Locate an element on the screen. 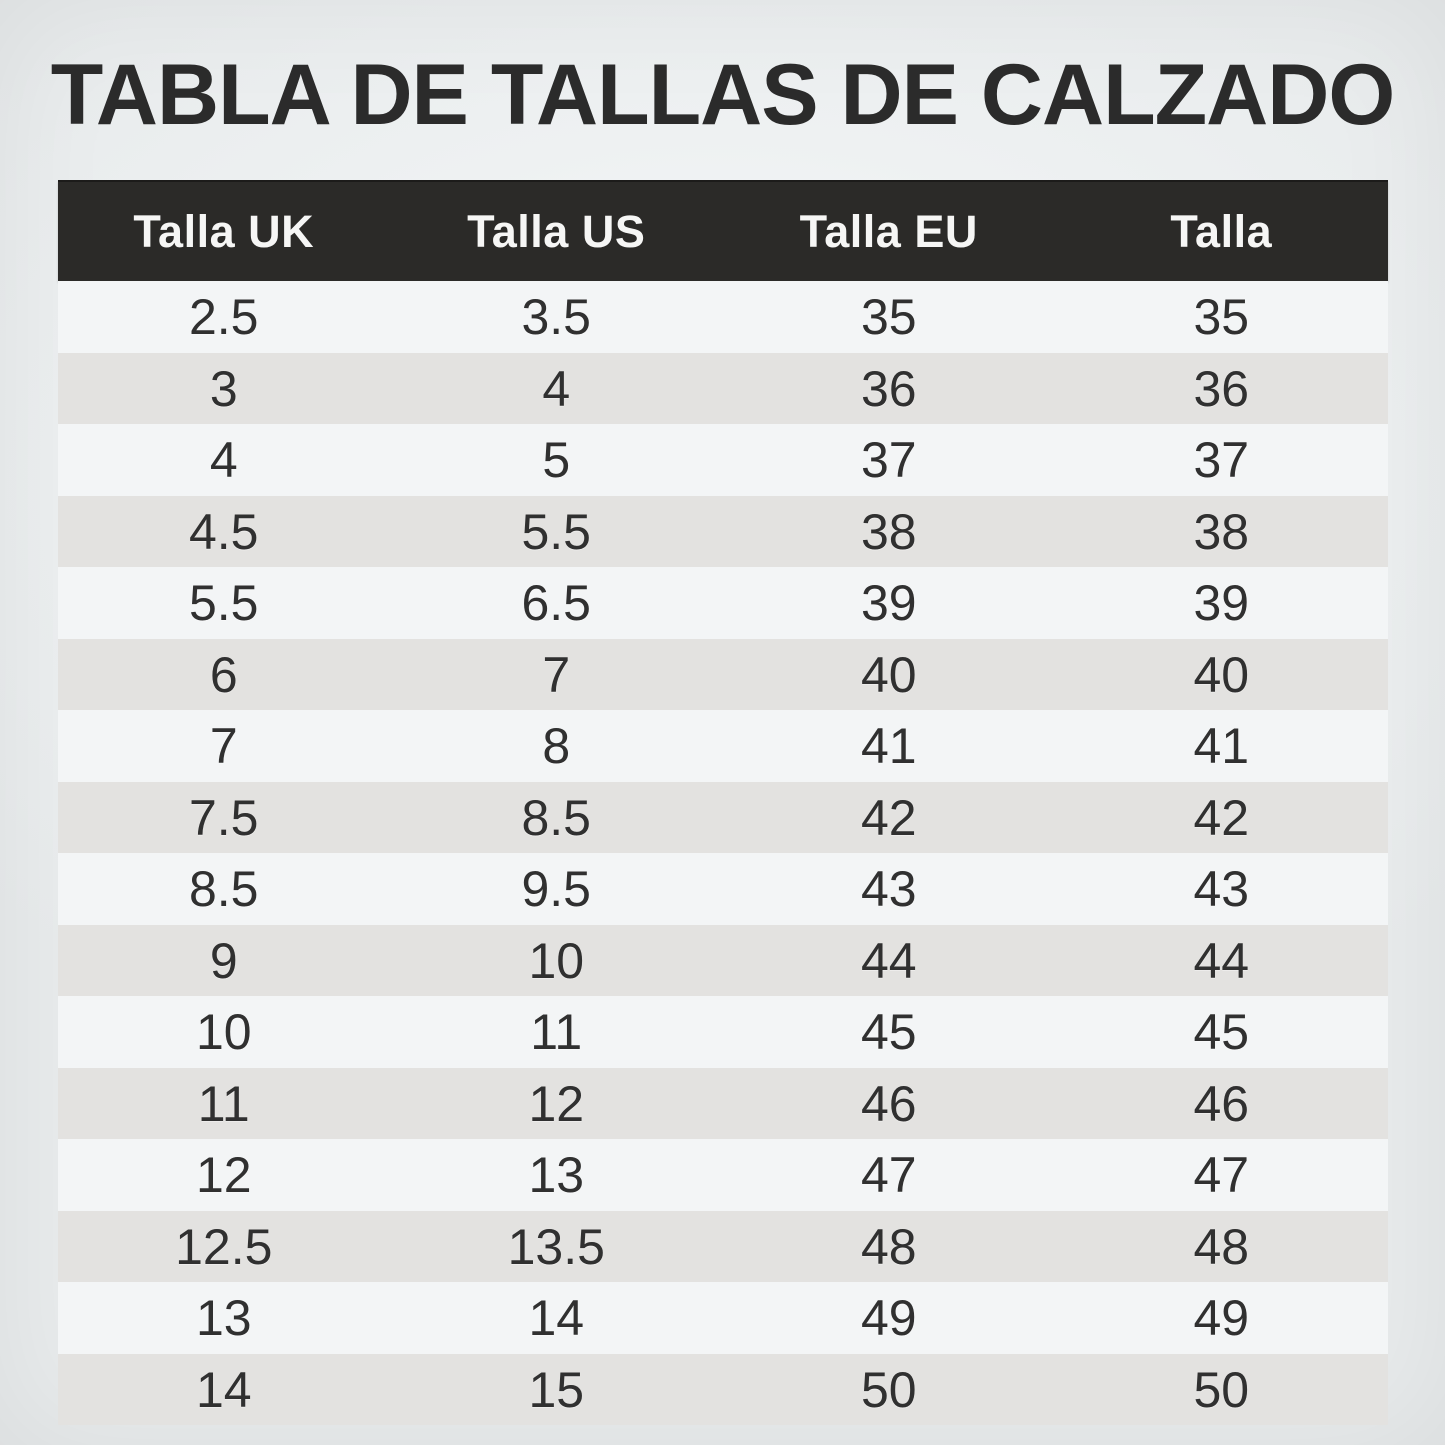 The width and height of the screenshot is (1445, 1445). size-cell: 5 is located at coordinates (556, 460).